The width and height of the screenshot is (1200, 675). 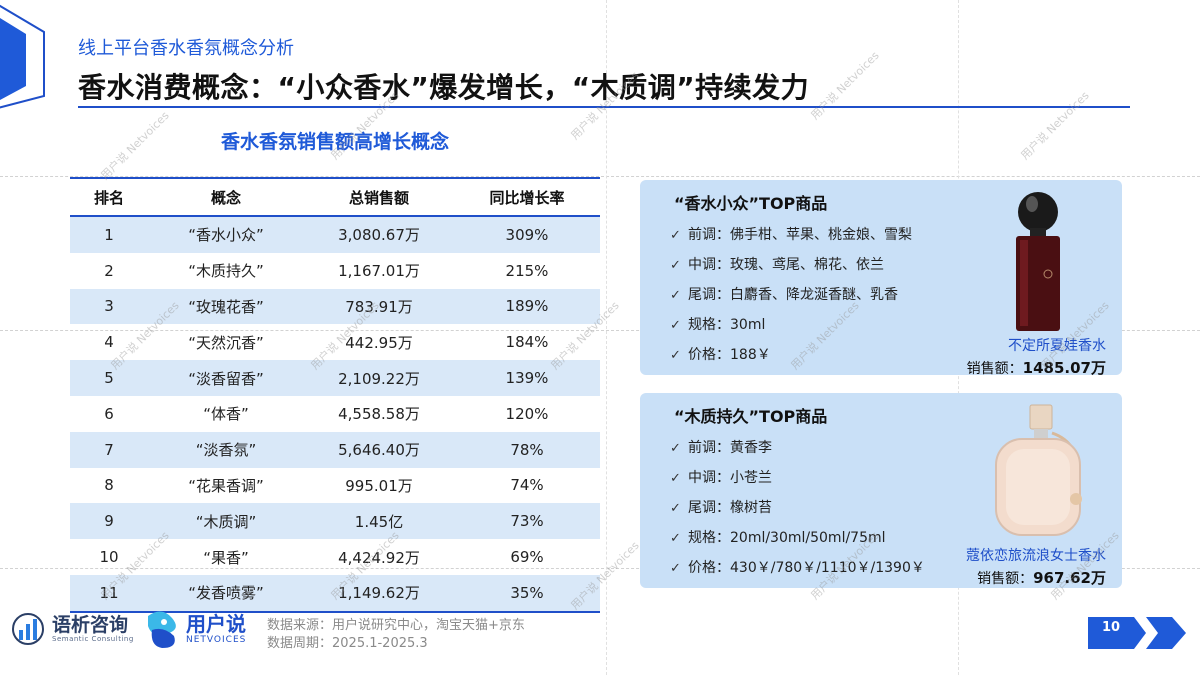 What do you see at coordinates (226, 234) in the screenshot?
I see `concept-cell: “香水小众”` at bounding box center [226, 234].